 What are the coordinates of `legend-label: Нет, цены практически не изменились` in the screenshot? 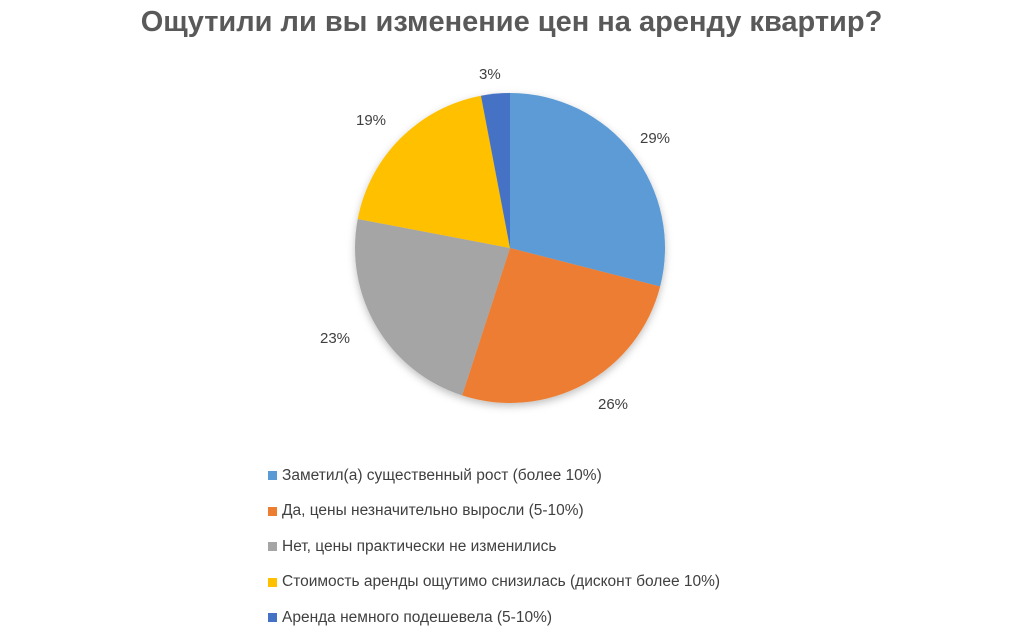 It's located at (419, 546).